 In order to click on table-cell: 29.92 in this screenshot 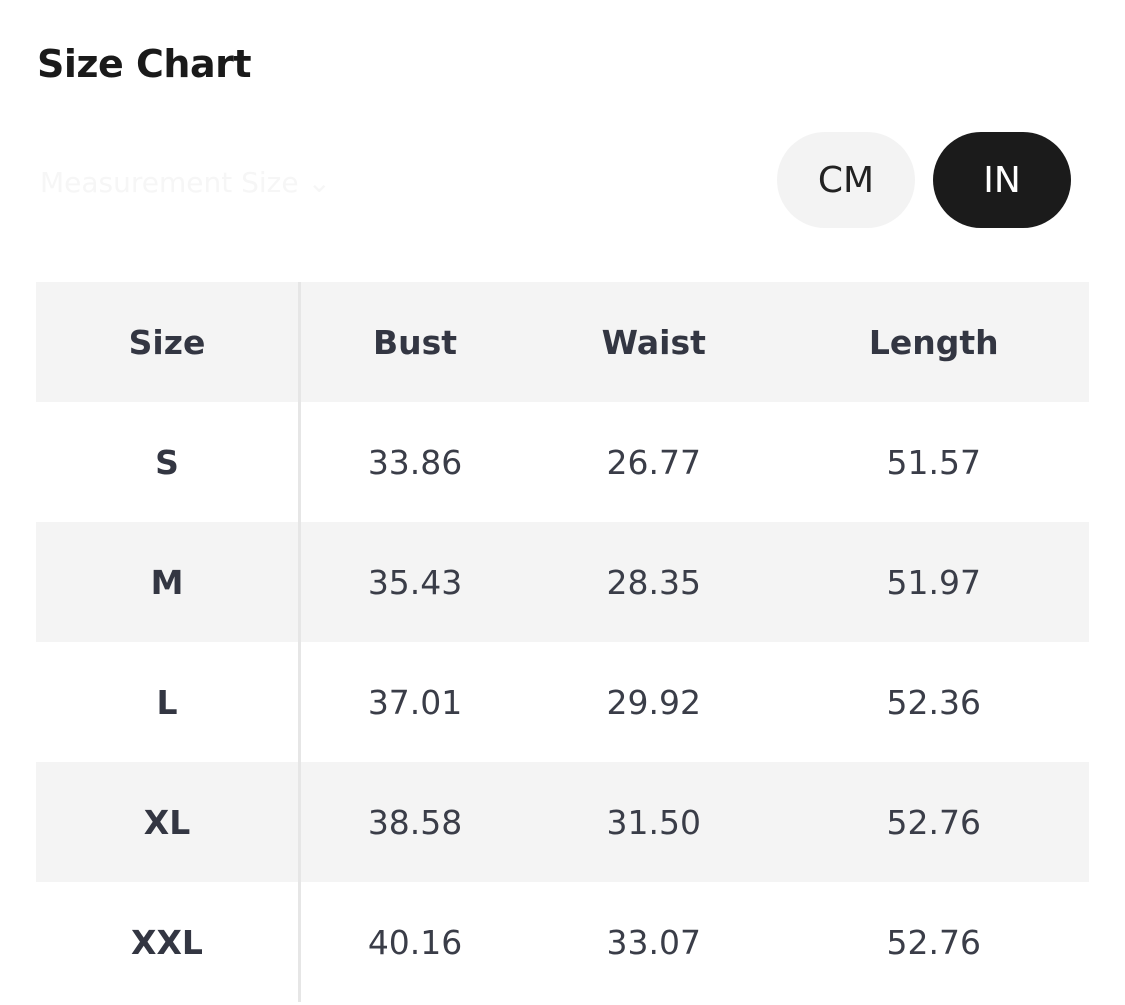, I will do `click(654, 702)`.